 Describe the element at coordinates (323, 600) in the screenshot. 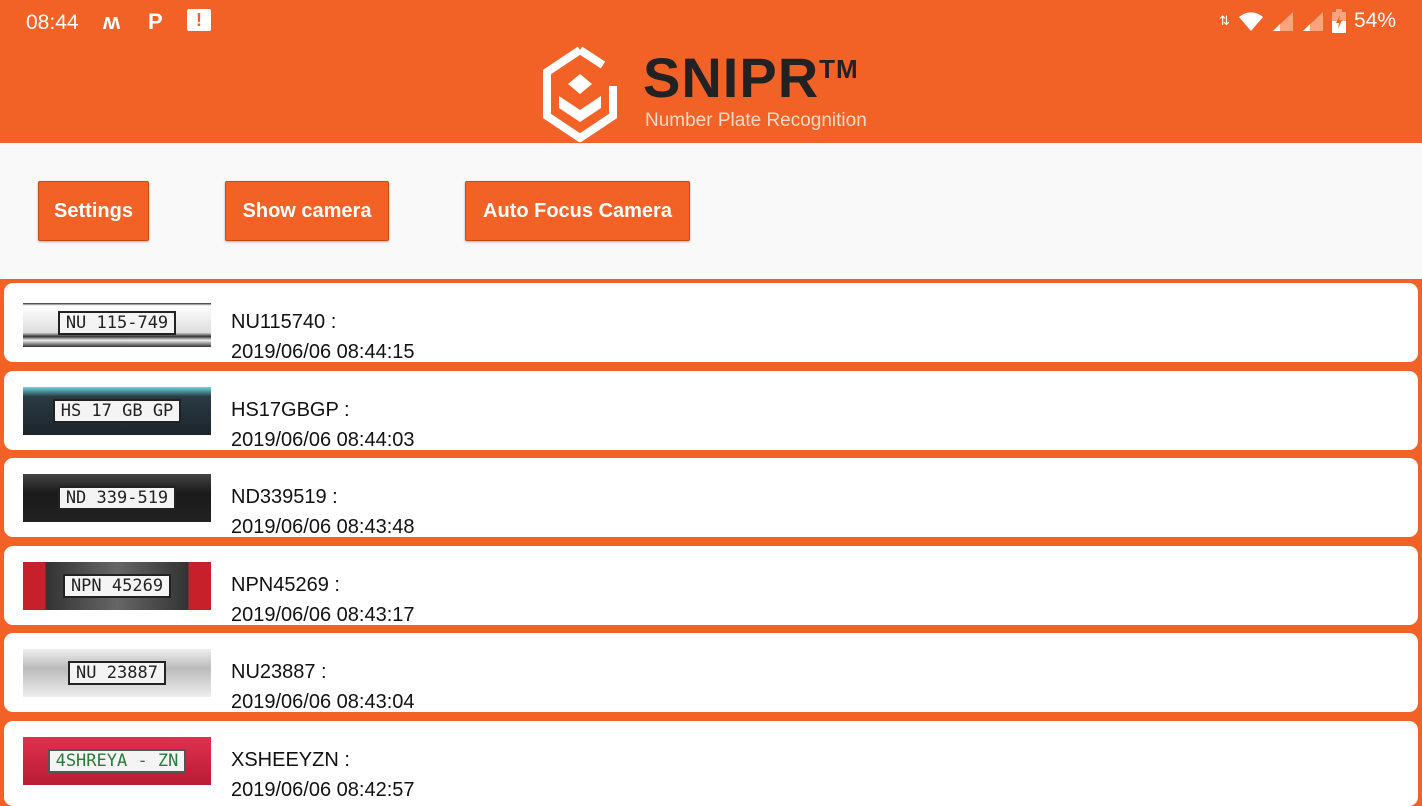

I see `result-text: NPN45269 : 2019/06/06 08:43:17` at that location.